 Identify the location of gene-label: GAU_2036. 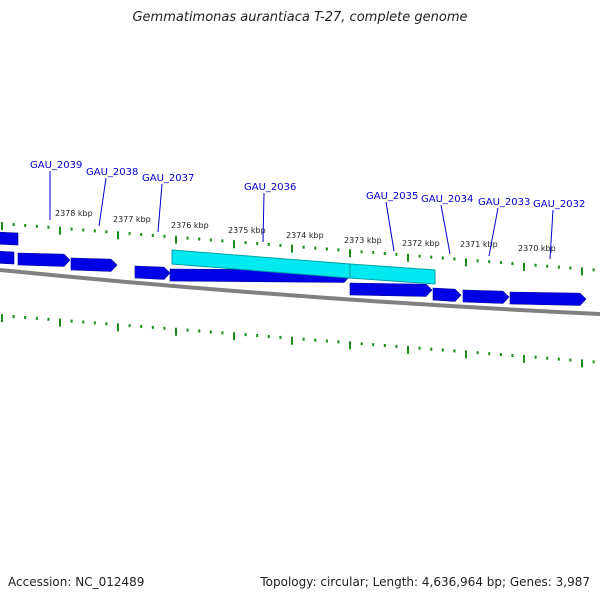
(270, 187).